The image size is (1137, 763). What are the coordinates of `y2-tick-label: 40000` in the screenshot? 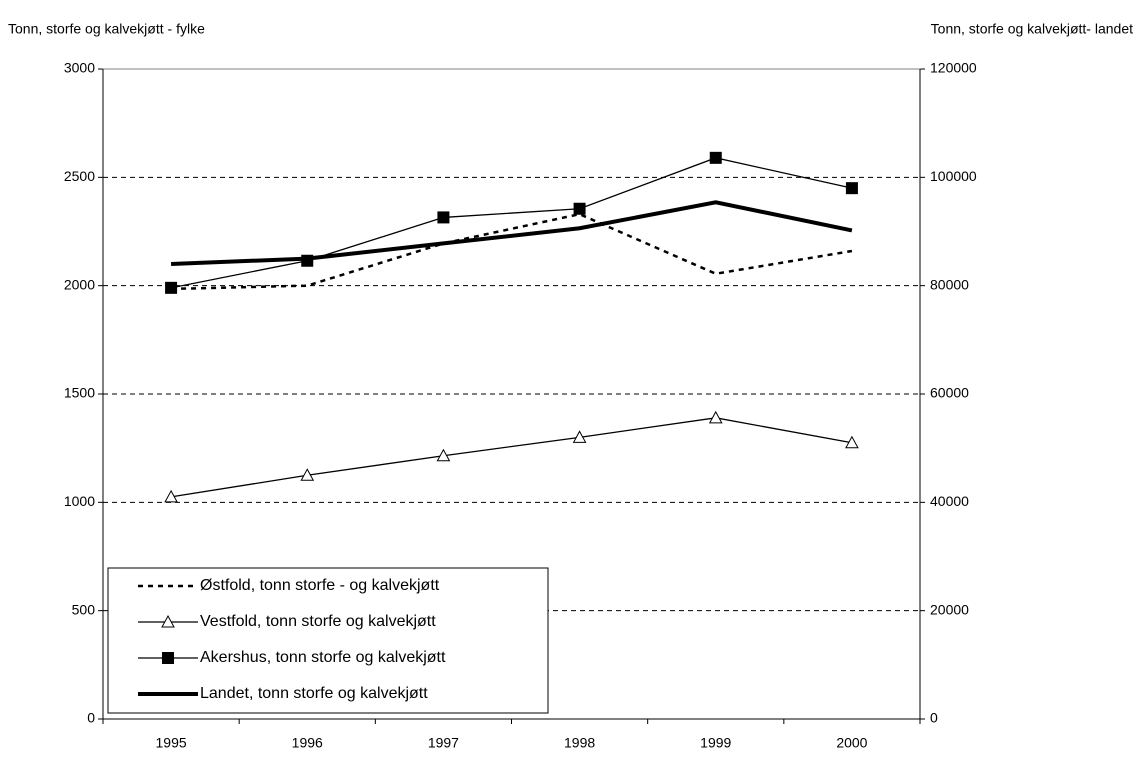 It's located at (949, 501).